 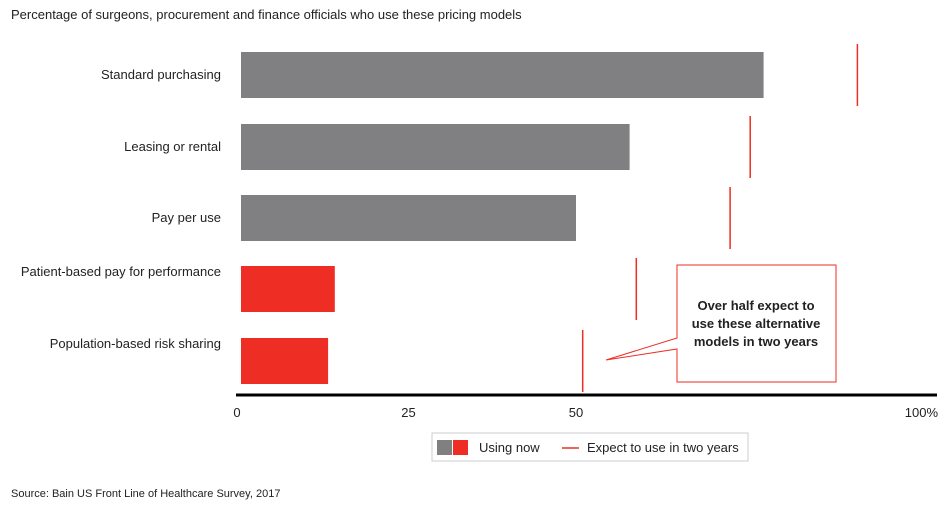 What do you see at coordinates (408, 412) in the screenshot?
I see `x-tick-label-1: 25` at bounding box center [408, 412].